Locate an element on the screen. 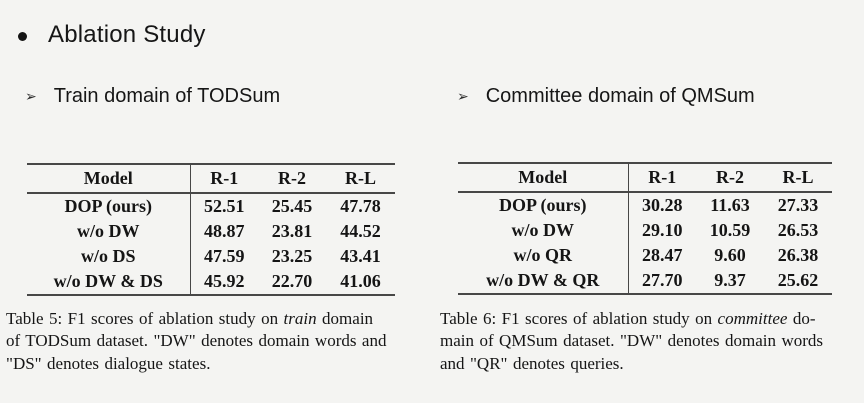 Image resolution: width=864 pixels, height=403 pixels. table-row: DOP (ours) 52.51 25.45 47.78 is located at coordinates (211, 206).